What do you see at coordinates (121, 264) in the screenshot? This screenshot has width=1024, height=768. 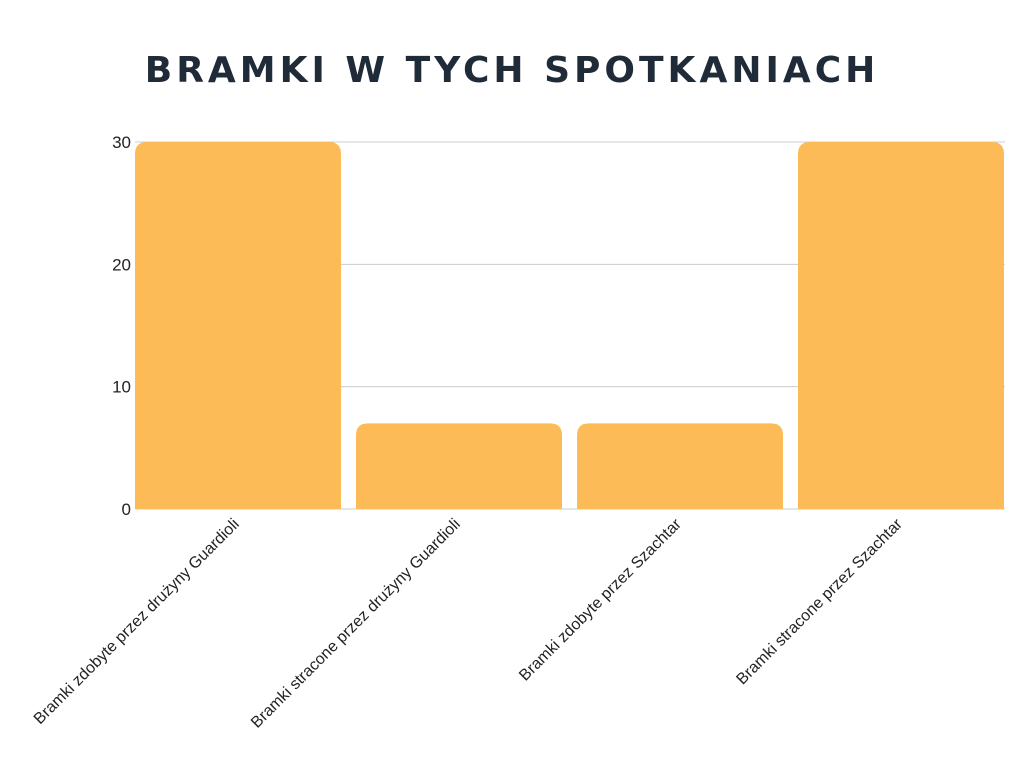 I see `y-tick-label: 20` at bounding box center [121, 264].